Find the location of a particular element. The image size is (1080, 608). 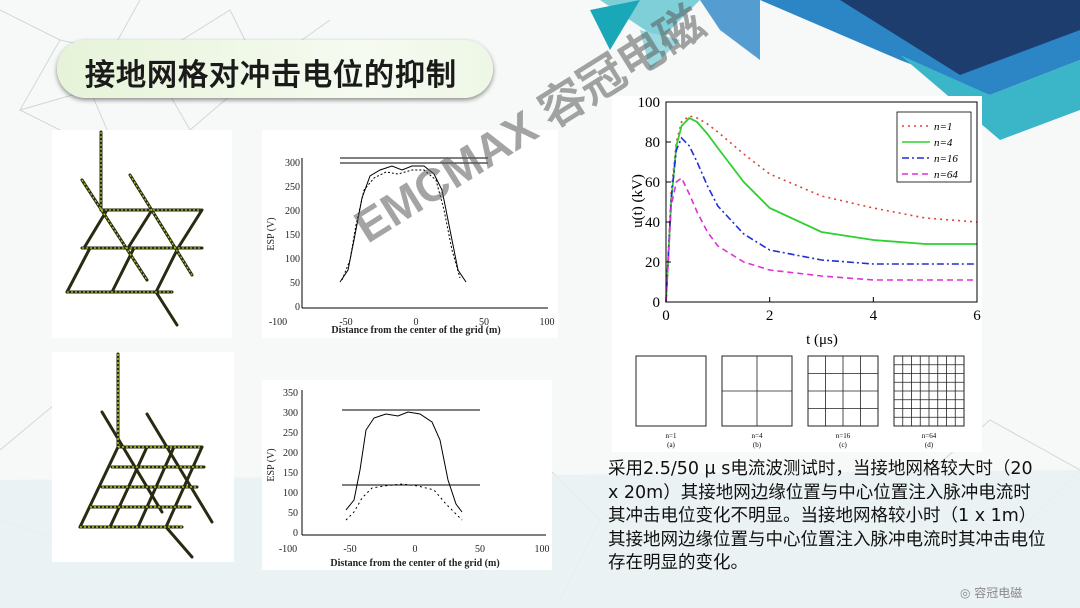

mesh-sublabel: (a) is located at coordinates (671, 445).